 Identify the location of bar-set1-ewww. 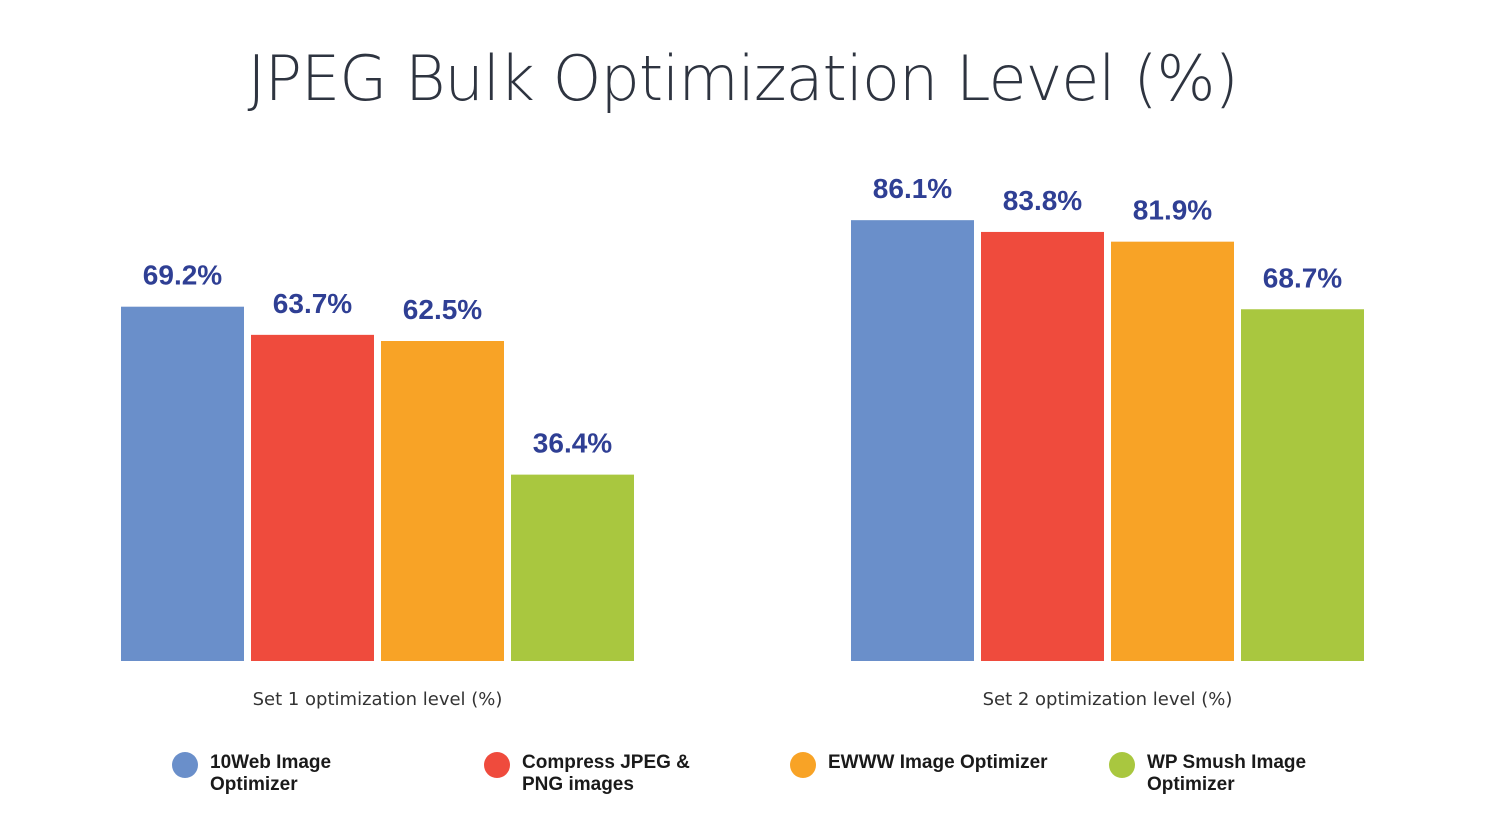
(442, 501).